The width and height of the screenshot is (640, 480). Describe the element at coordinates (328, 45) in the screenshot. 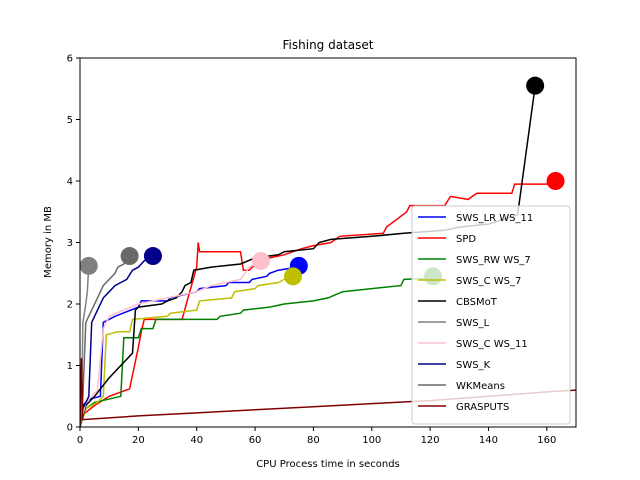

I see `chart-title: Fishing dataset` at that location.